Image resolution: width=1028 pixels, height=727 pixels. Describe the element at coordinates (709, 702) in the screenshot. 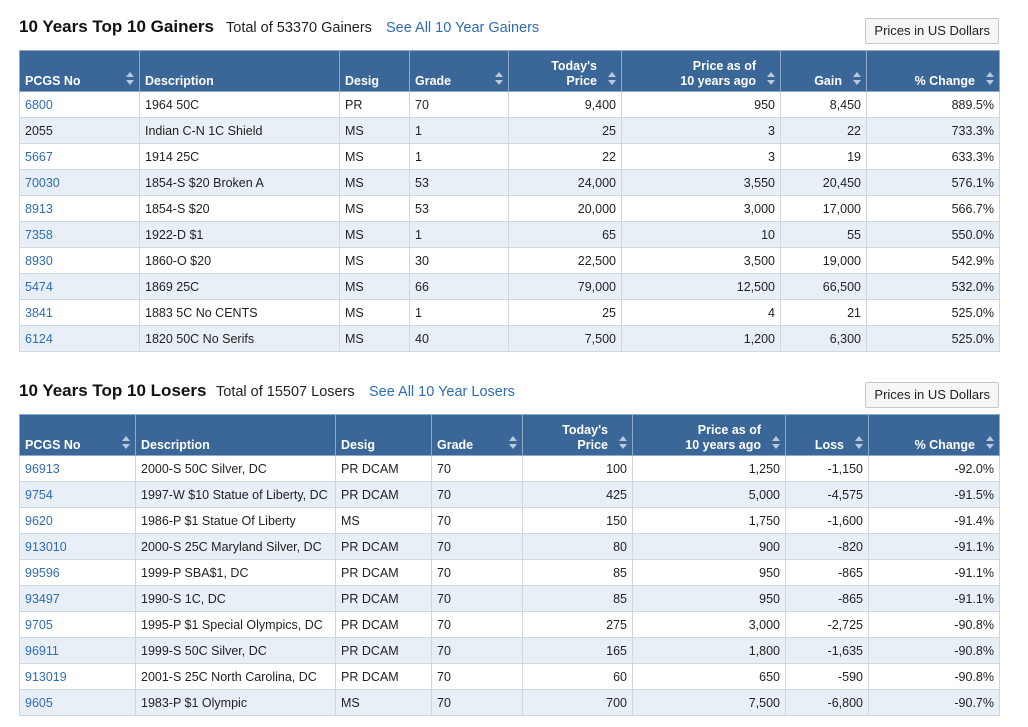

I see `price-10-years-ago-cell: 7,500` at that location.